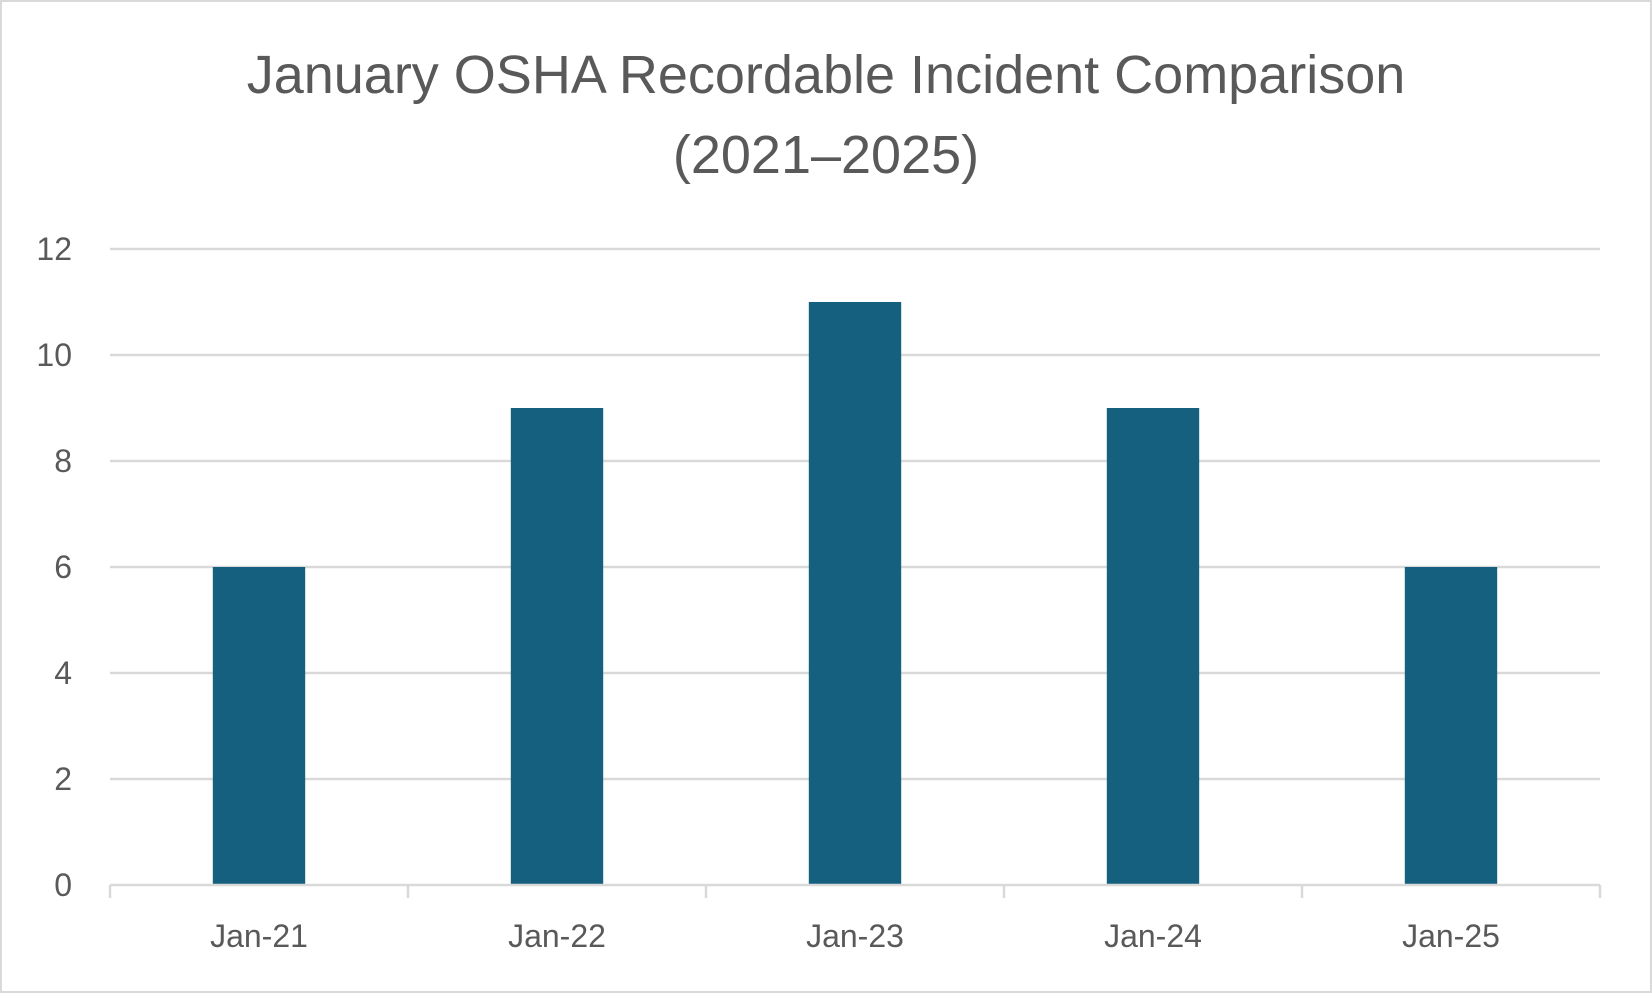 This screenshot has height=993, width=1652. Describe the element at coordinates (54, 355) in the screenshot. I see `y-tick-label-10: 10` at that location.